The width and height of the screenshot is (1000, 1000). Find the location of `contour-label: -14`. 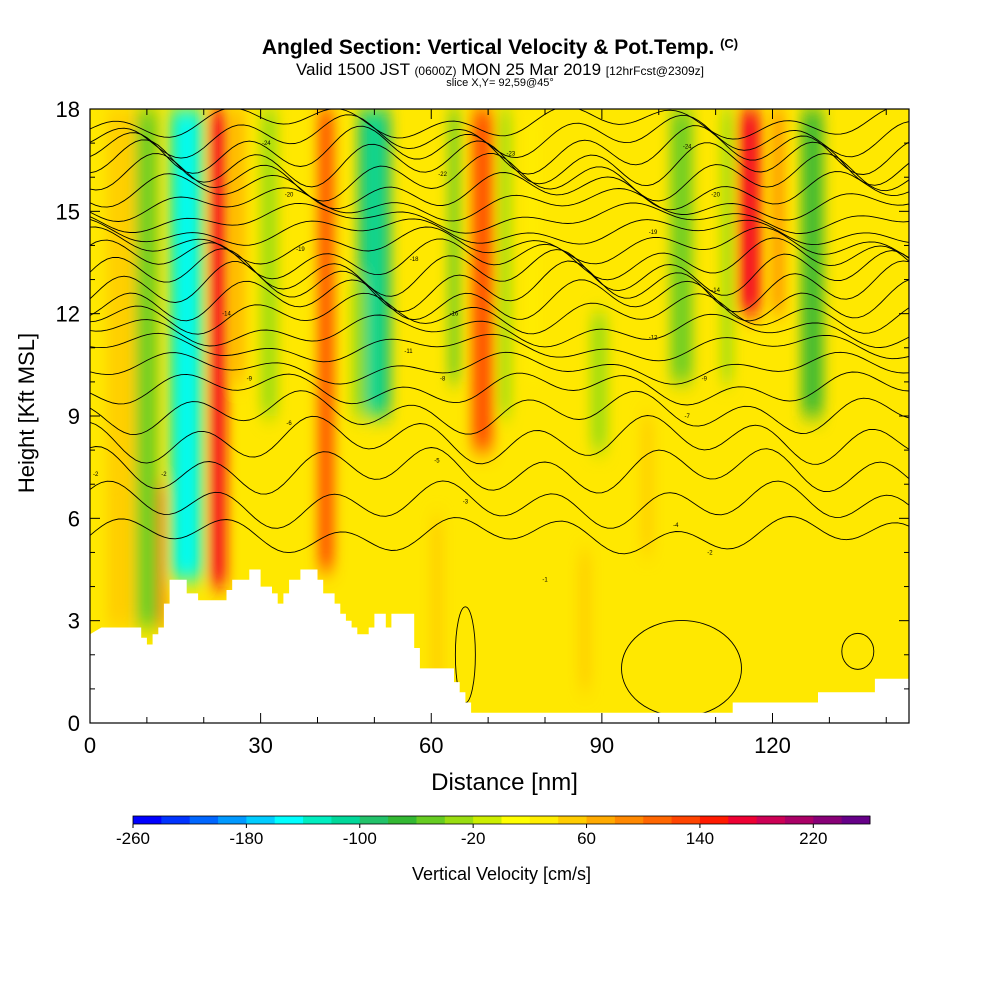

contour-label: -14 is located at coordinates (715, 291).